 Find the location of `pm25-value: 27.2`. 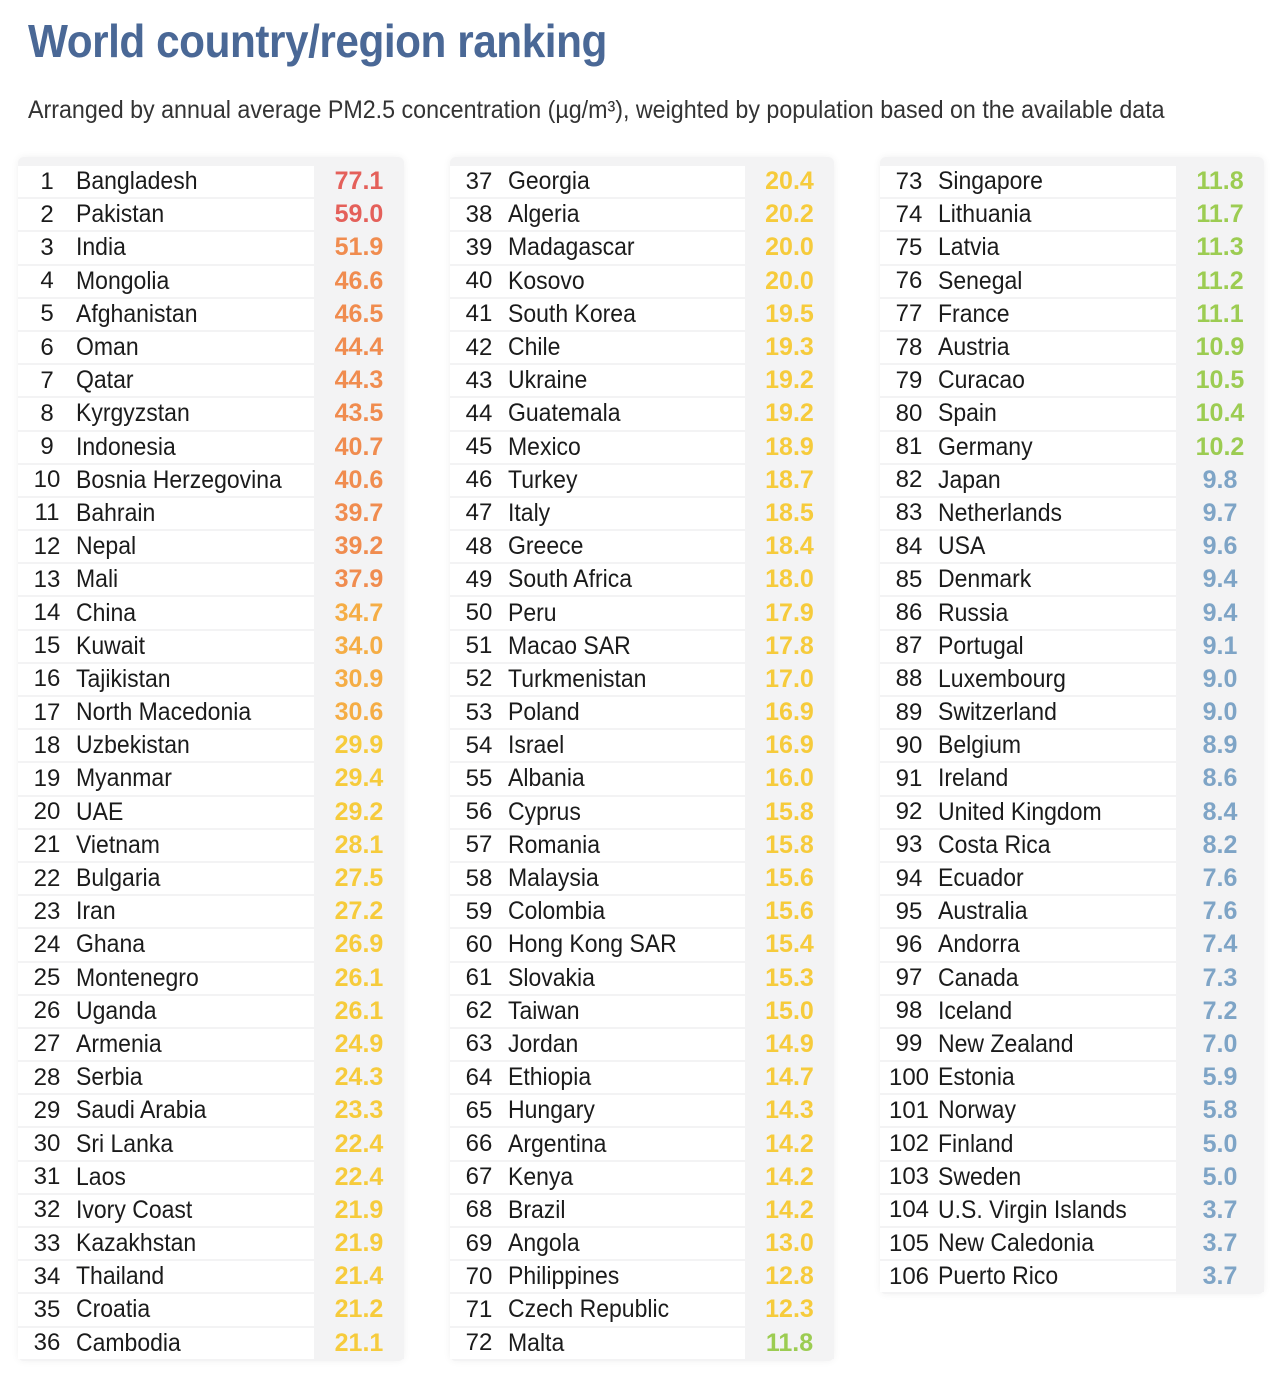

pm25-value: 27.2 is located at coordinates (359, 912).